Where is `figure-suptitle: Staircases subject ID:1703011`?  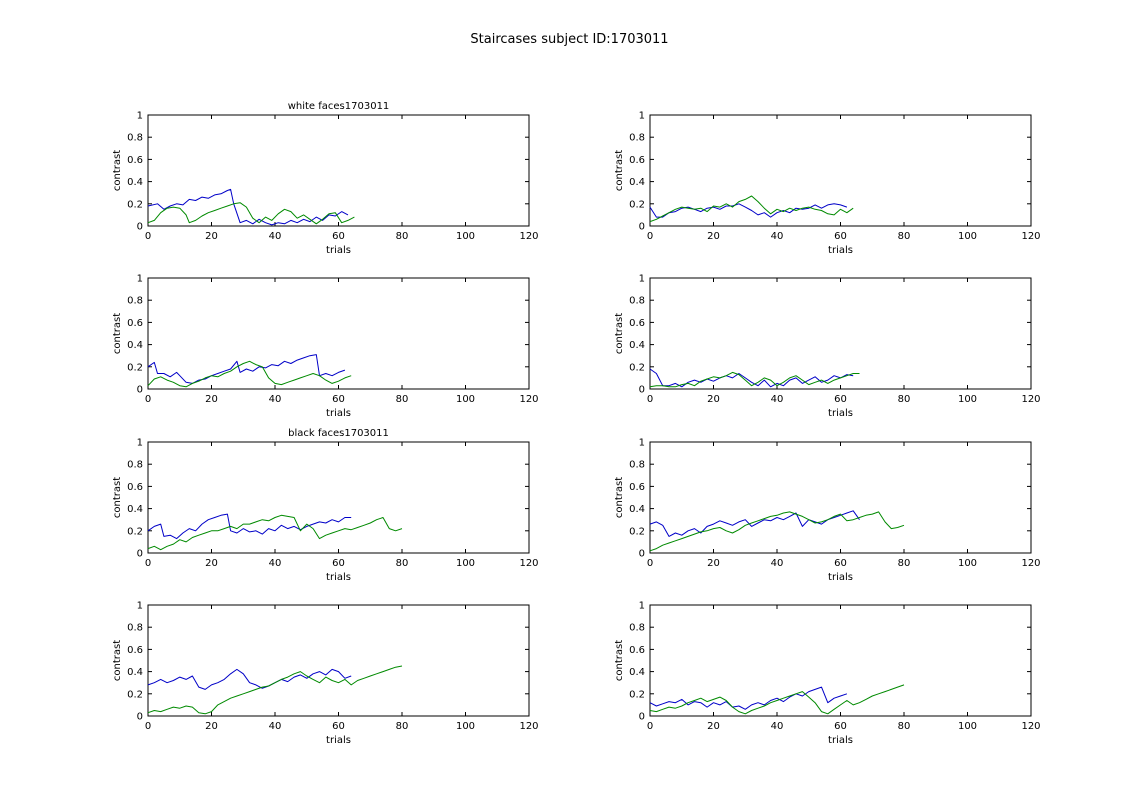 figure-suptitle: Staircases subject ID:1703011 is located at coordinates (569, 39).